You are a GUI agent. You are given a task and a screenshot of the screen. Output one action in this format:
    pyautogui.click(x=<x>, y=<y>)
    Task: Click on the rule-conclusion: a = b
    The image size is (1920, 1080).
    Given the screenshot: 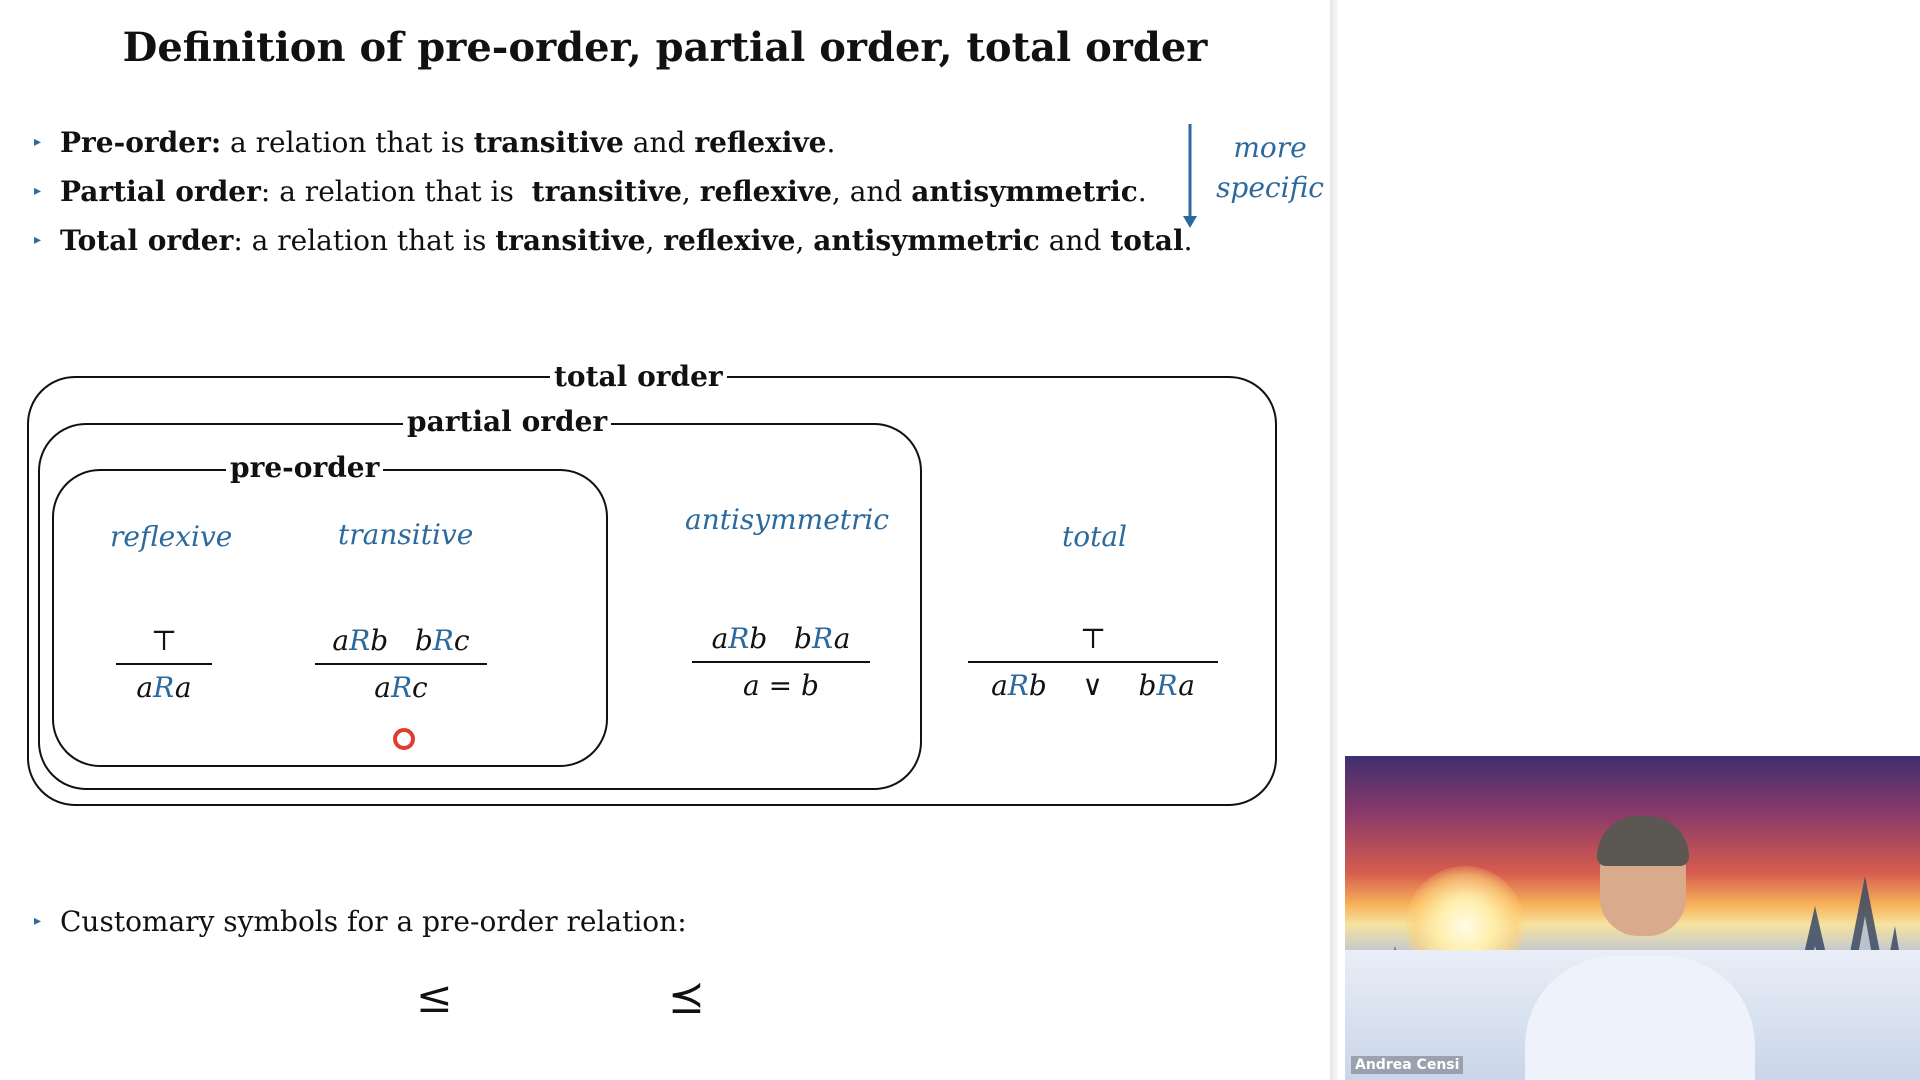 What is the action you would take?
    pyautogui.click(x=781, y=685)
    